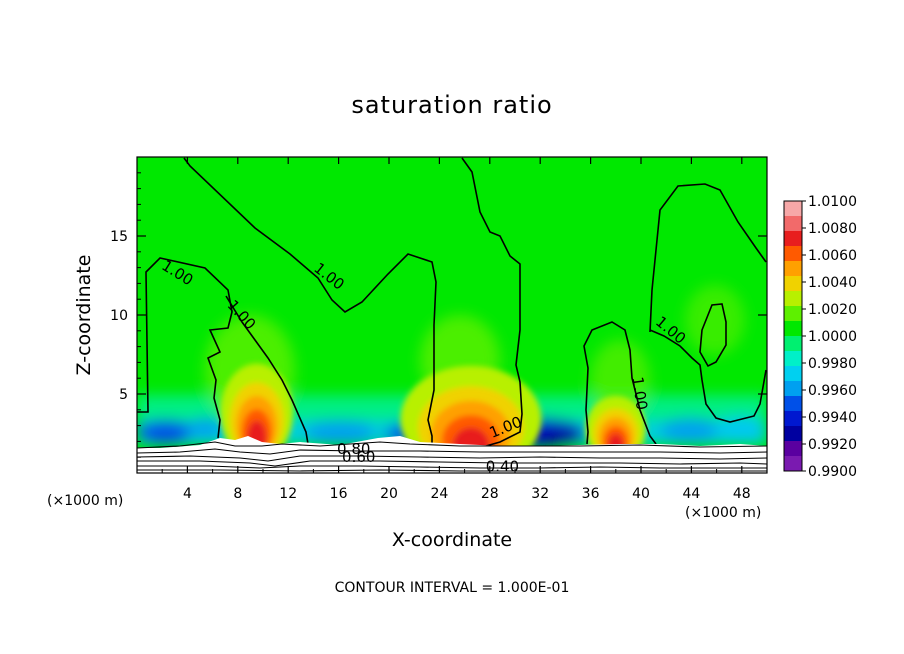 This screenshot has height=654, width=904. What do you see at coordinates (832, 202) in the screenshot?
I see `colorbar-label: 1.0100` at bounding box center [832, 202].